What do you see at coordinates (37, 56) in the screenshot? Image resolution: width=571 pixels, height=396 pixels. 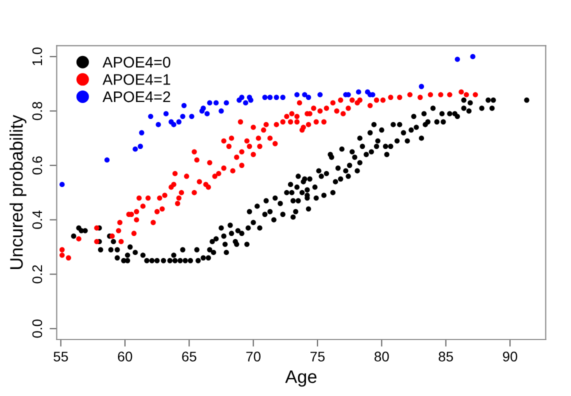 I see `y-tick-label: 1.0` at bounding box center [37, 56].